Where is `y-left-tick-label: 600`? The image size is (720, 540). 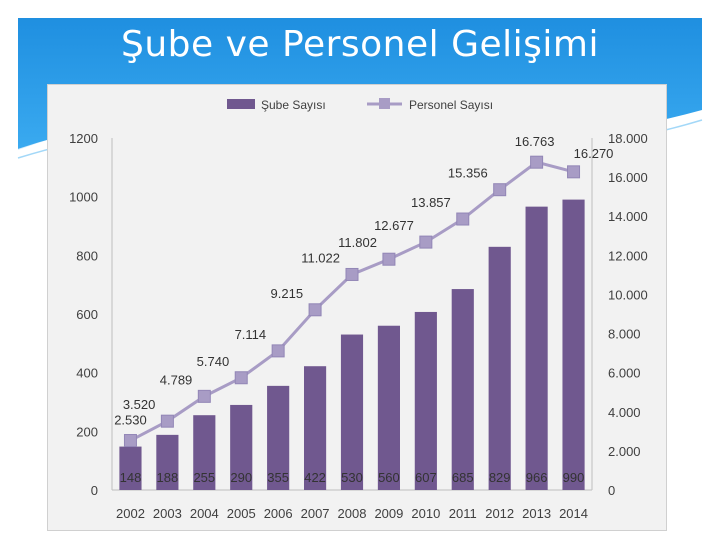
y-left-tick-label: 600 is located at coordinates (87, 314).